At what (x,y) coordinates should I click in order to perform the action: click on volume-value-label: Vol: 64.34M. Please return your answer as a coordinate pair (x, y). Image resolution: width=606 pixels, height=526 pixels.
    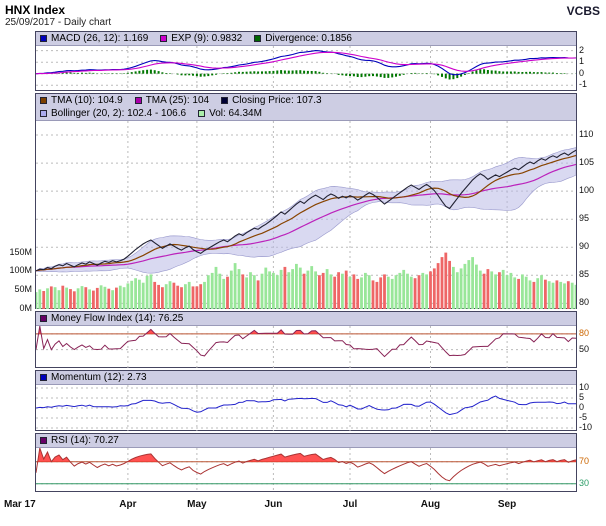
    Looking at the image, I should click on (235, 113).